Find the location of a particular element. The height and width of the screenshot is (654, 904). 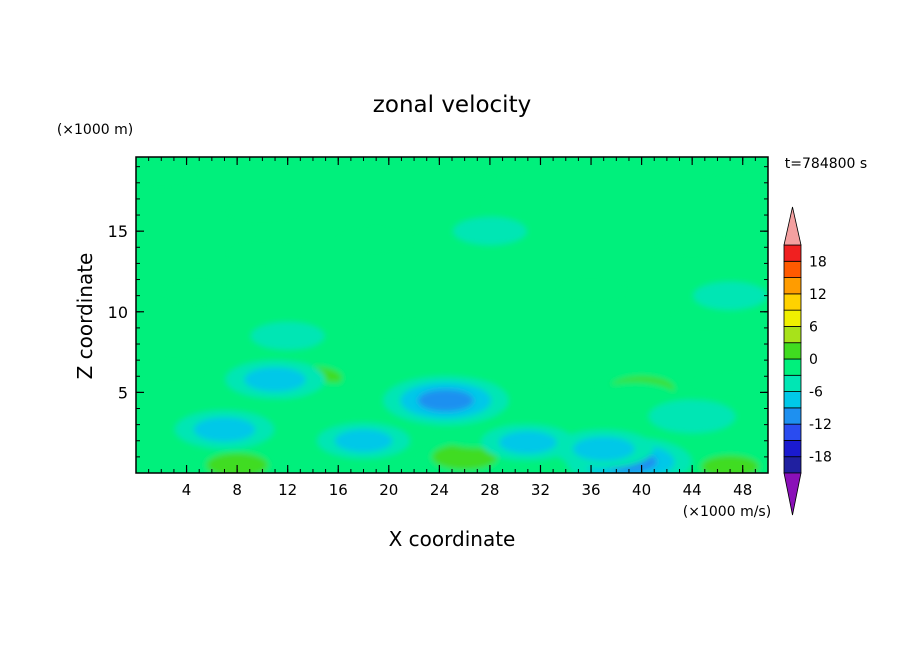

colorbar-under-arrow is located at coordinates (792, 494).